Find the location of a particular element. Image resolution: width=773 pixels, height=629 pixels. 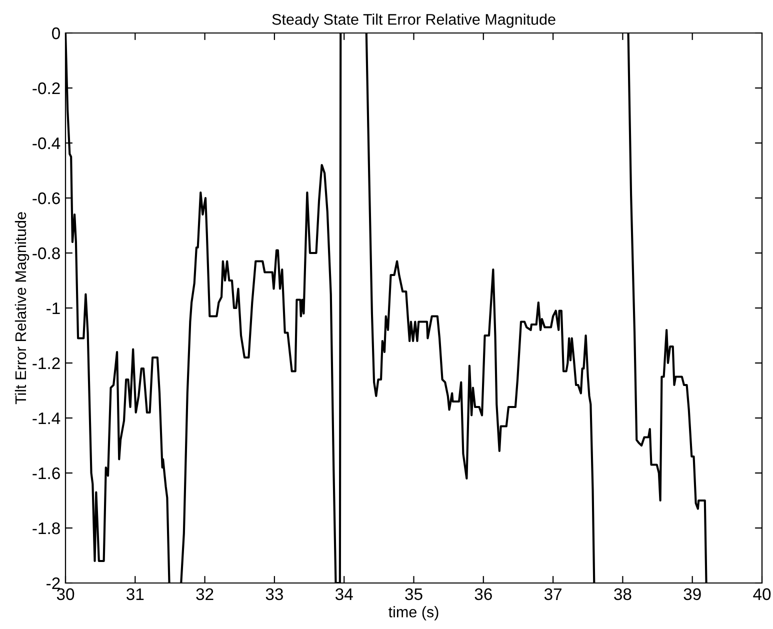

y-tick-label: -1.4 is located at coordinates (46, 418).